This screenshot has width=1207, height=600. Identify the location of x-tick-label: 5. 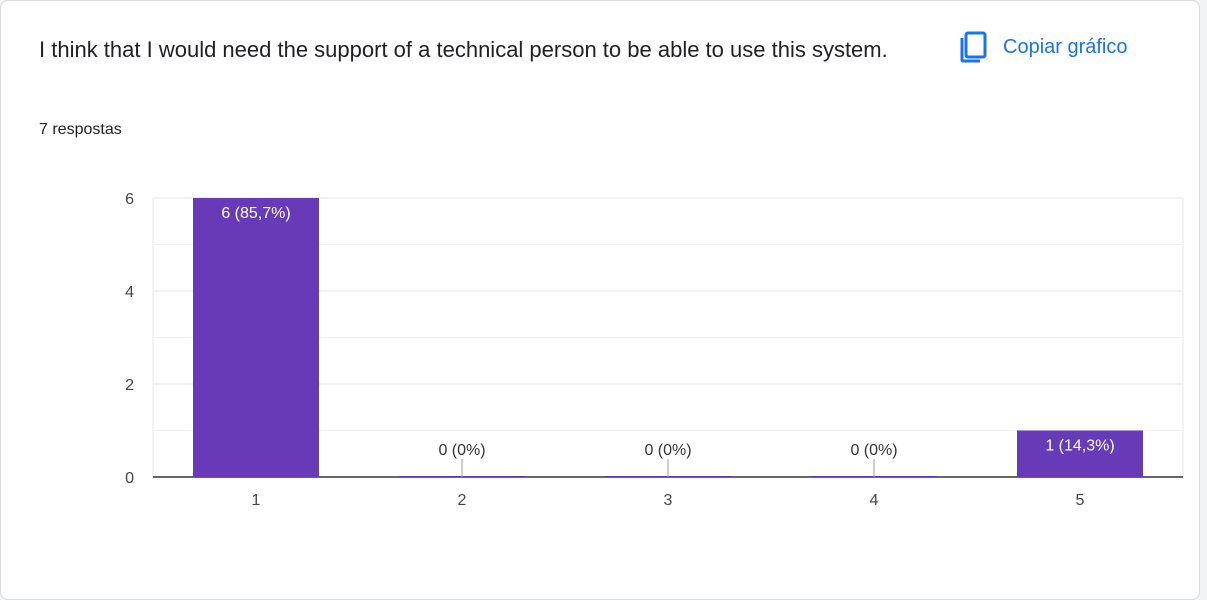
(1080, 500).